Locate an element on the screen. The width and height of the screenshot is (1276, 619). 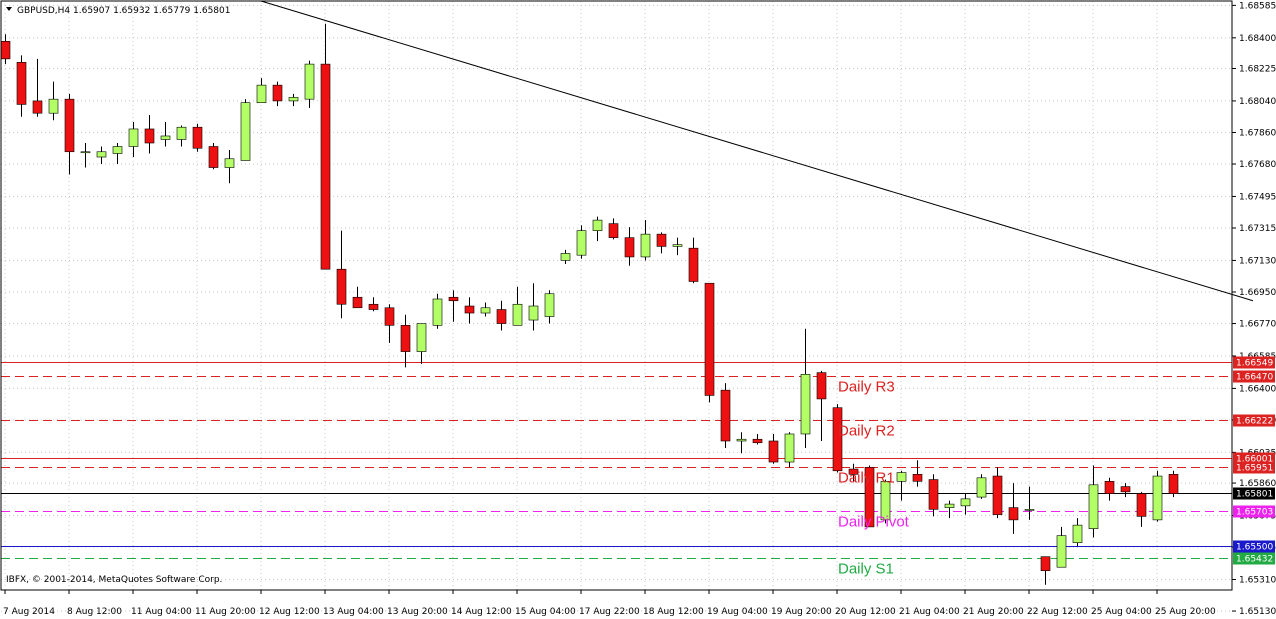
y-tick-label: 1.67495 is located at coordinates (1257, 197).